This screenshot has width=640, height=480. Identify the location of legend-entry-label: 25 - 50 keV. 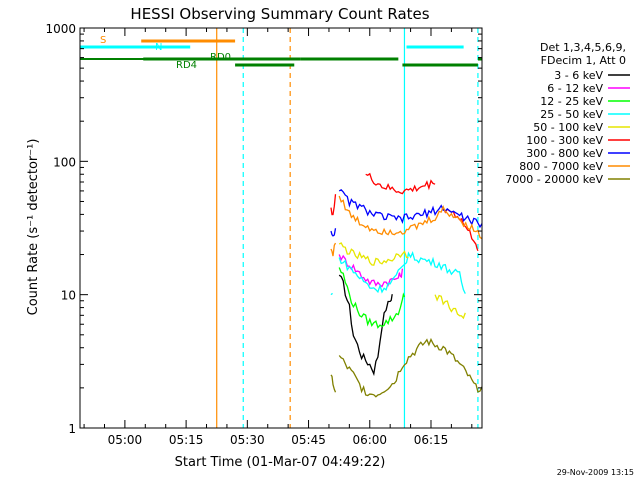
(571, 114).